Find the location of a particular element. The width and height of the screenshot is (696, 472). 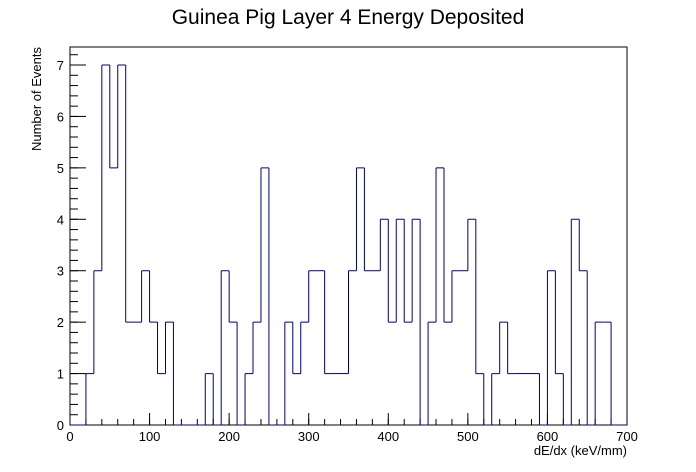

y-tick-label: 7 is located at coordinates (60, 65).